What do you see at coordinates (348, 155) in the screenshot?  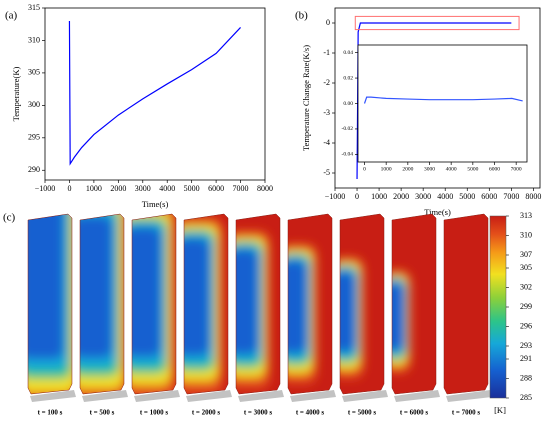 I see `y-tick-label: -0.04` at bounding box center [348, 155].